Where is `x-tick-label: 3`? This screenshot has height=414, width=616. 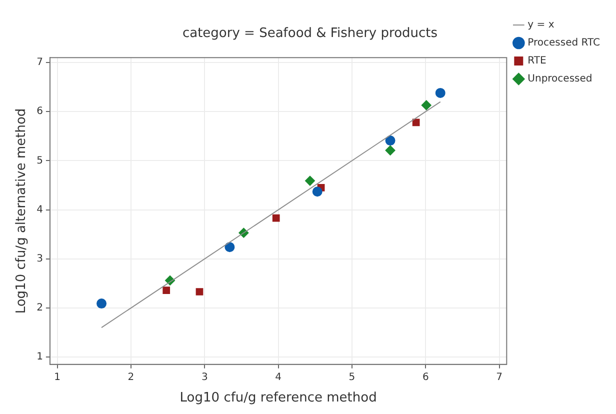
x-tick-label: 3 is located at coordinates (204, 377).